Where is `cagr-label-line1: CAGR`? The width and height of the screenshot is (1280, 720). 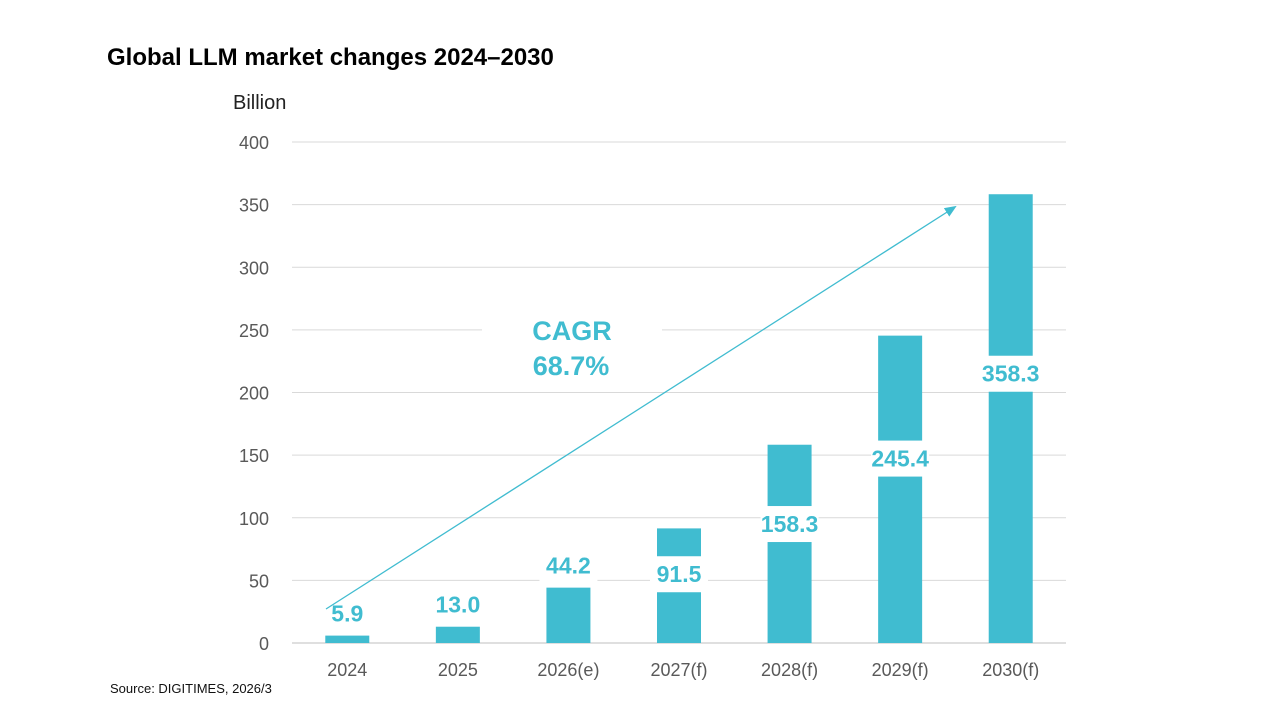
cagr-label-line1: CAGR is located at coordinates (572, 331).